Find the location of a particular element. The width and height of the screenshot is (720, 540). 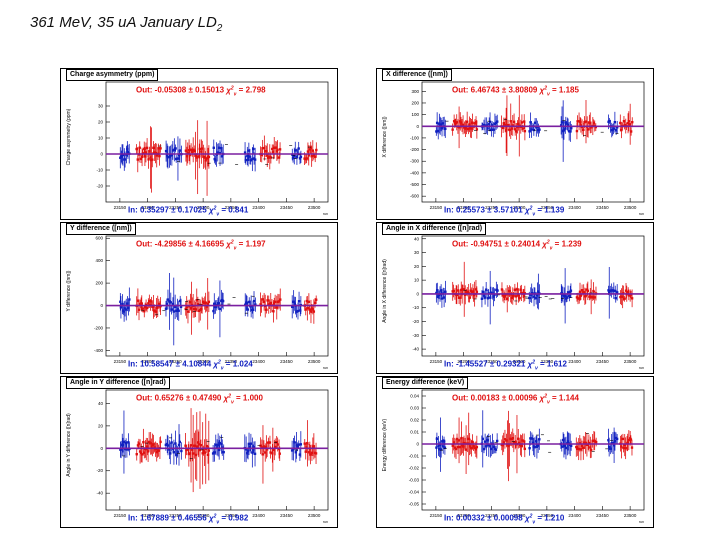

out-fit-result: Out: 6.46743 ± 3.80809 χ2ν = 1.185 is located at coordinates (515, 91).